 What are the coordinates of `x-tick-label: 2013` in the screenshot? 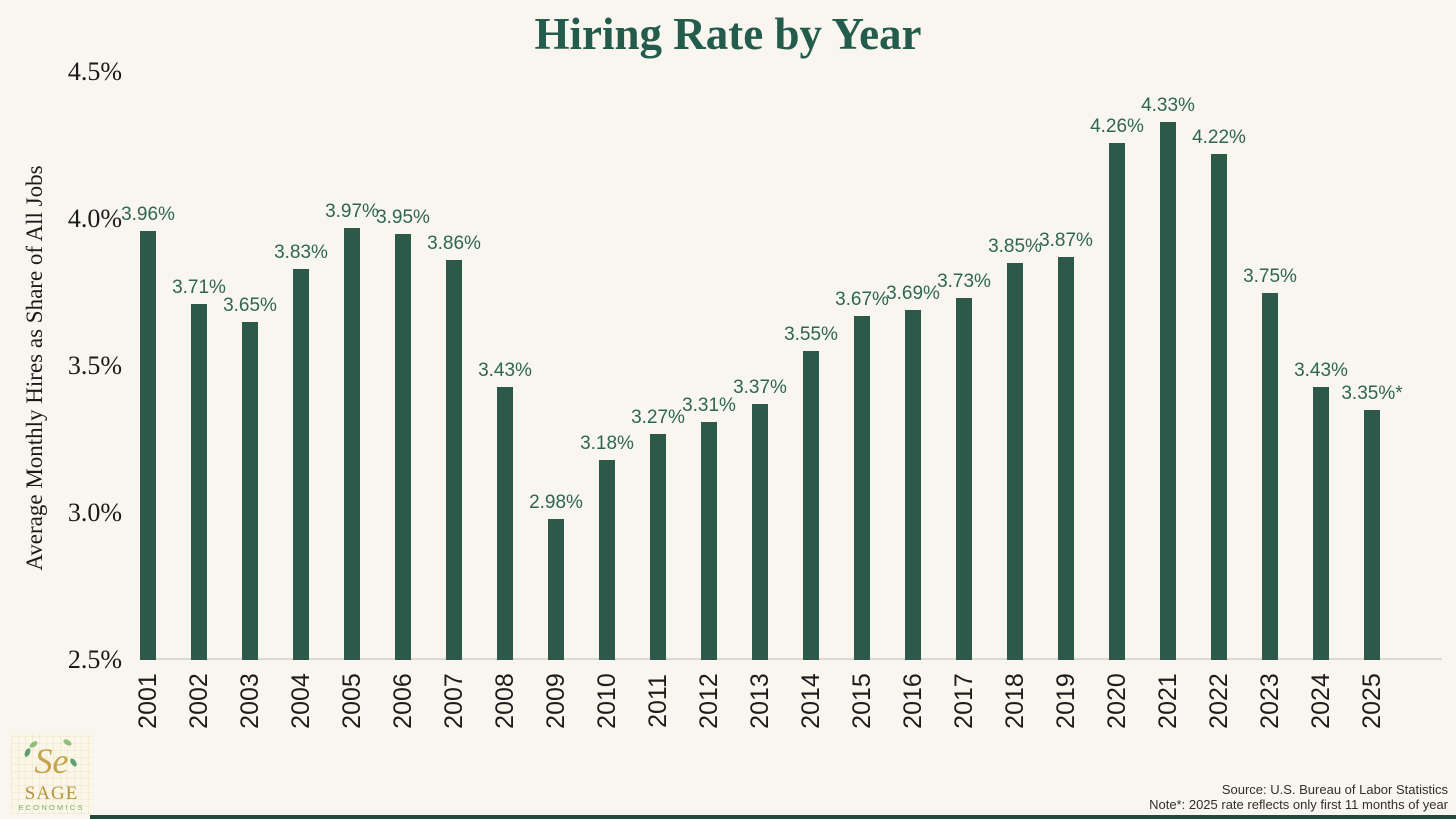 It's located at (760, 701).